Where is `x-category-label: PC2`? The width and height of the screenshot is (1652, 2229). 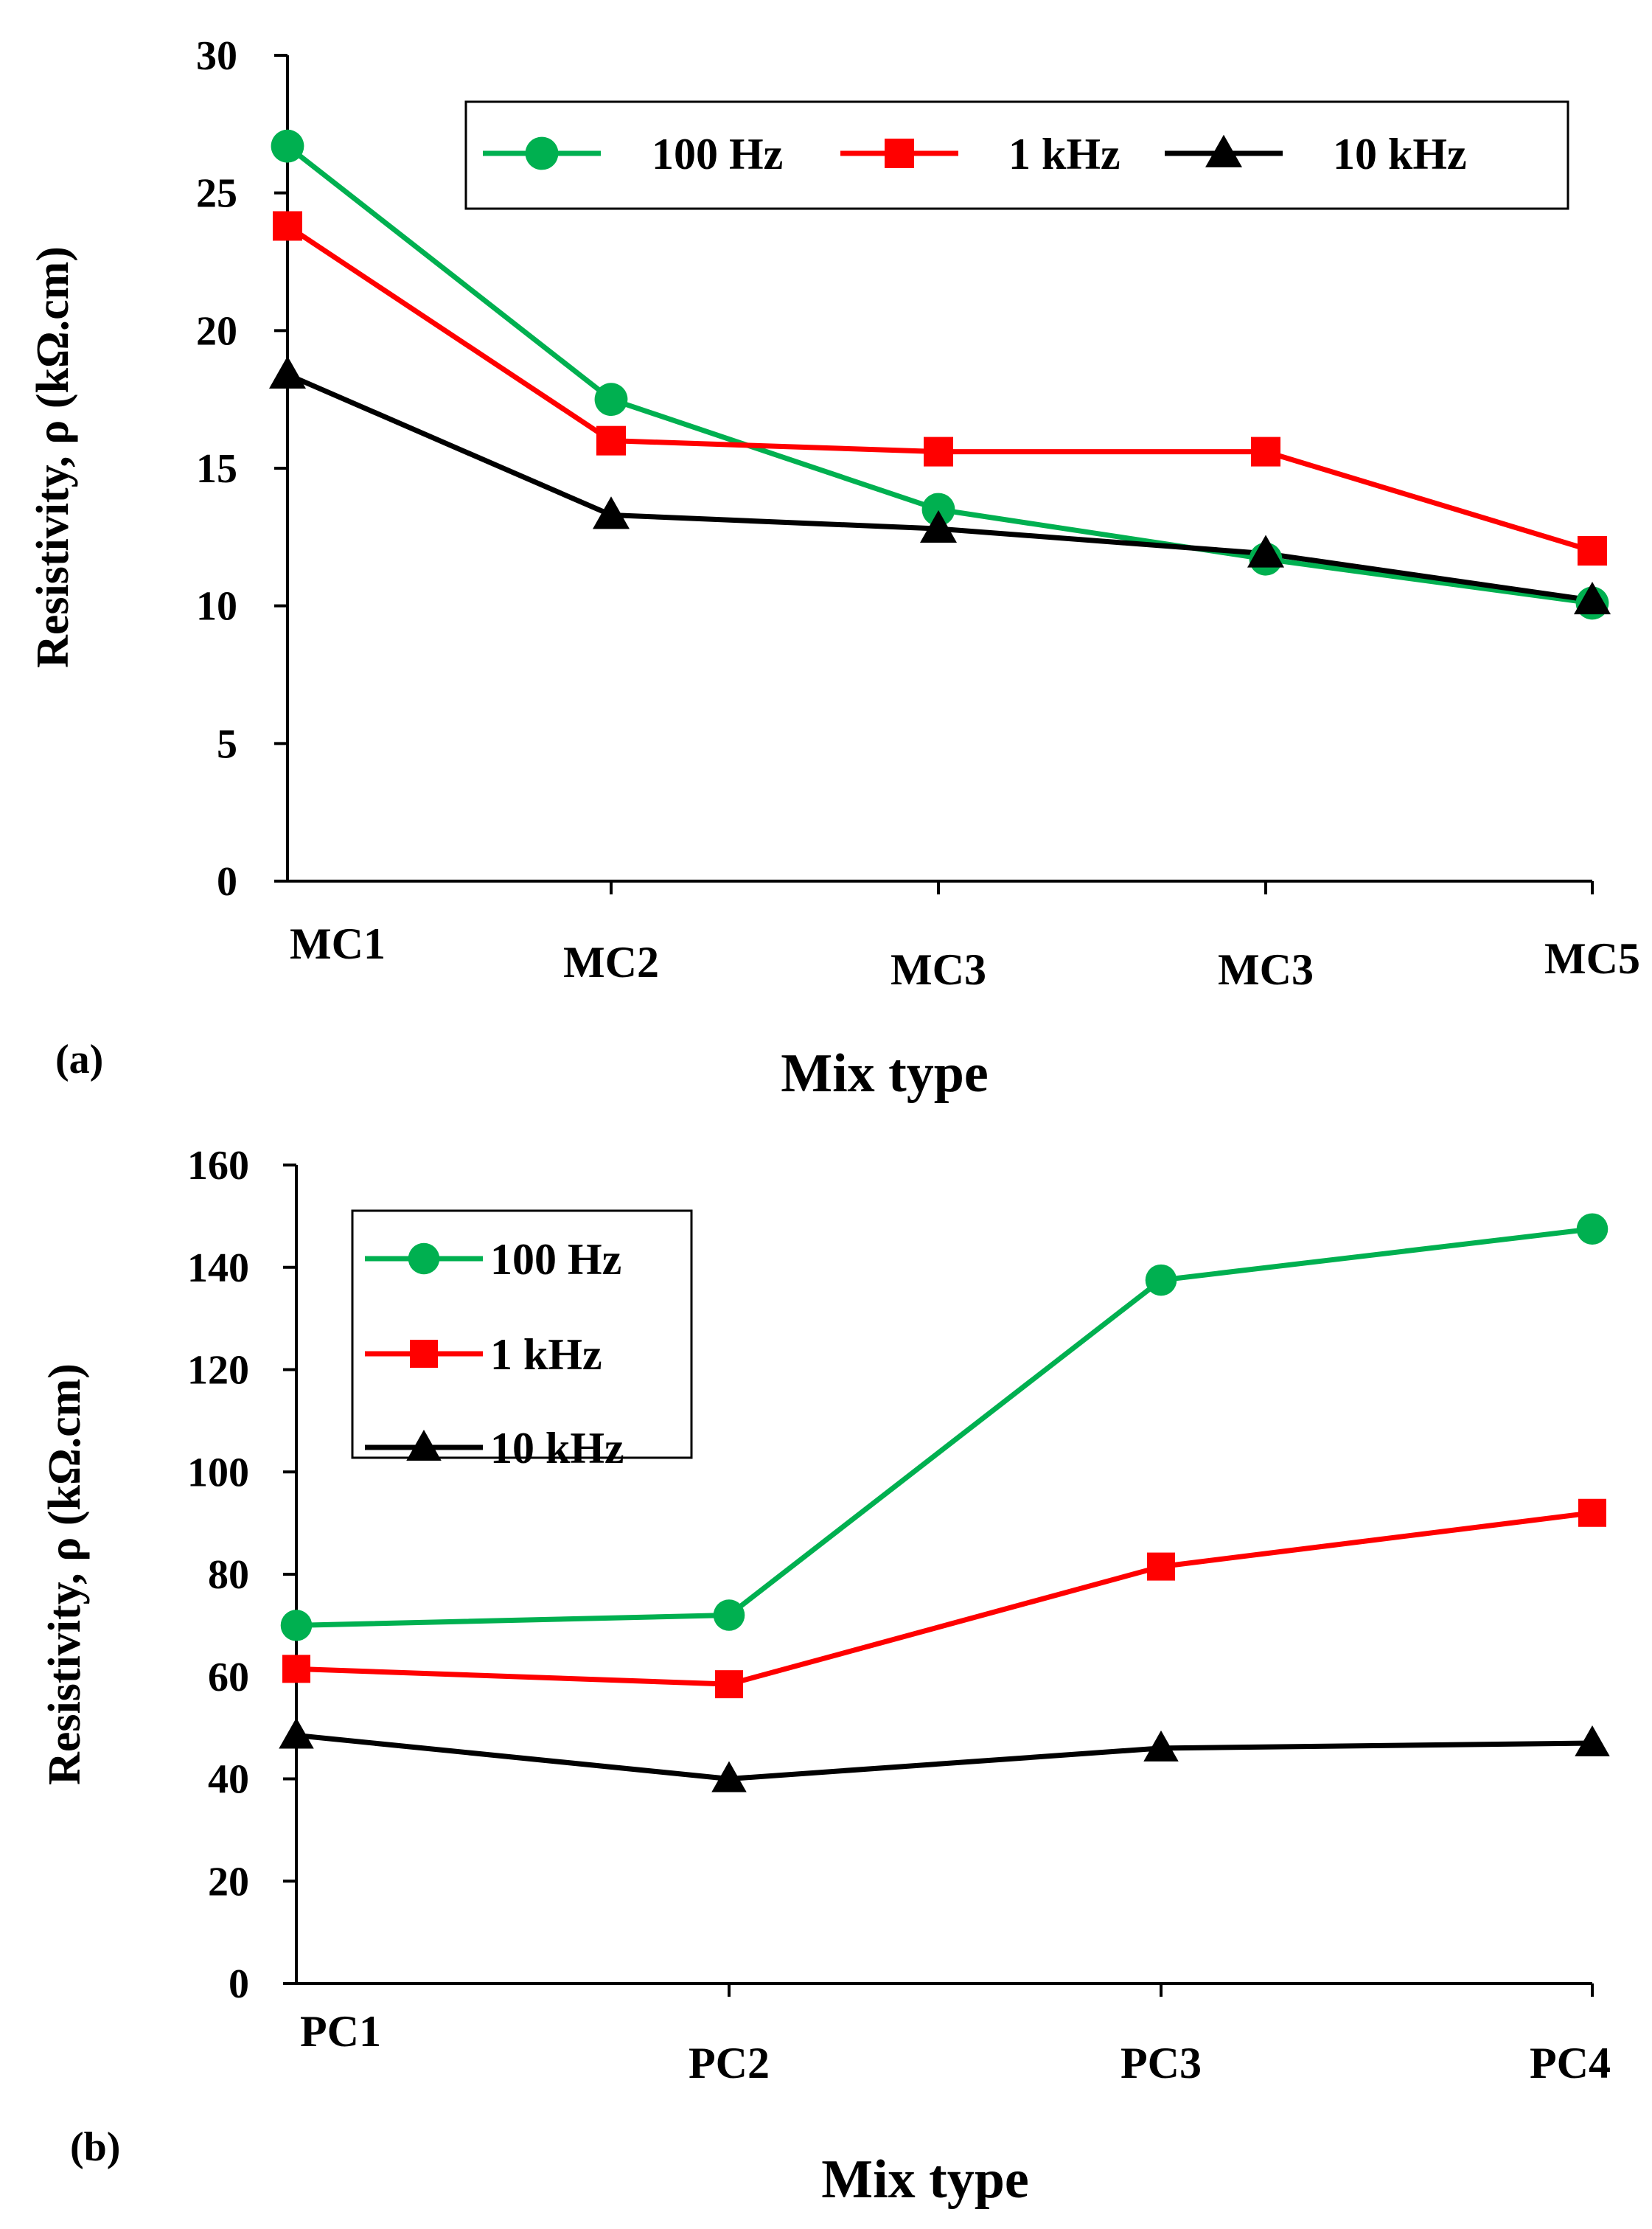 x-category-label: PC2 is located at coordinates (729, 2063).